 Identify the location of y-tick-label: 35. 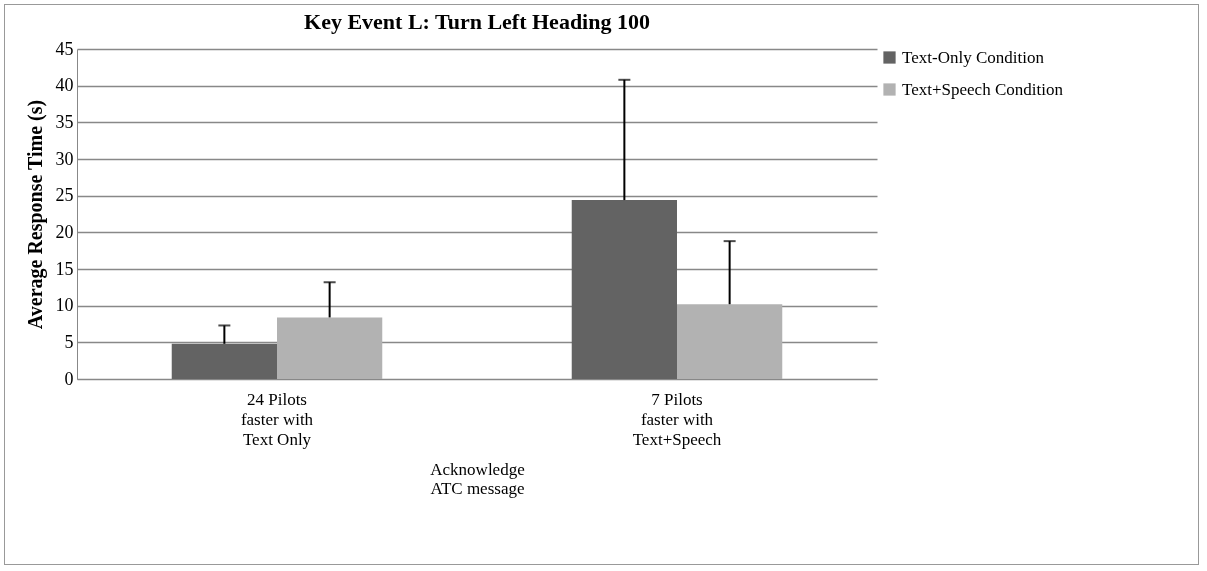
(64, 121).